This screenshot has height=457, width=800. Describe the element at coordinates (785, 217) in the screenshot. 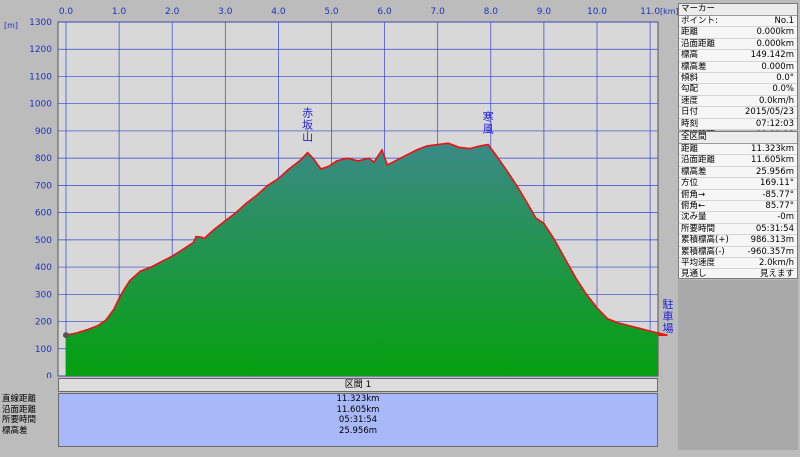

I see `section-value: -0m` at that location.